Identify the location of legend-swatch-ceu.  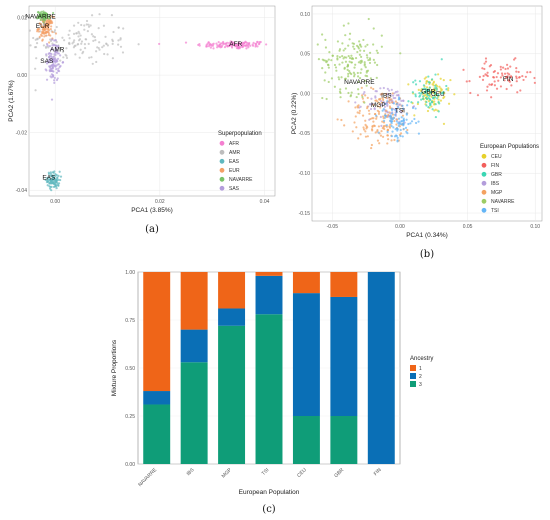
(484, 156).